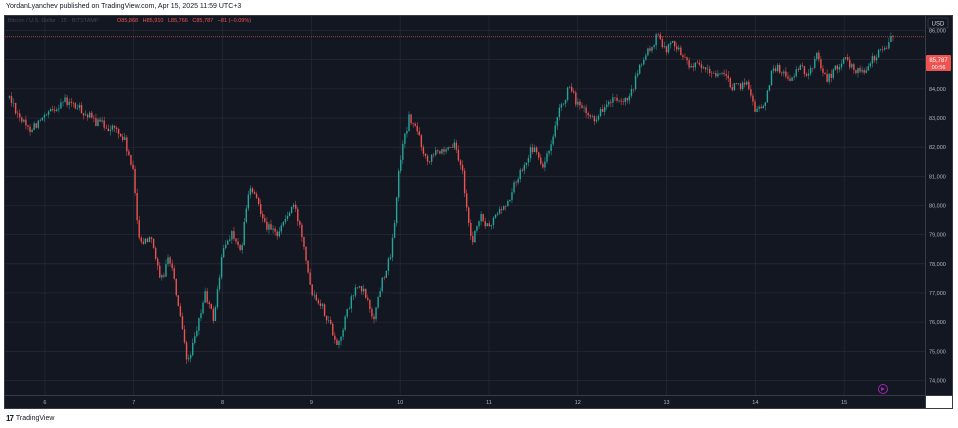  I want to click on currency-badge, so click(938, 23).